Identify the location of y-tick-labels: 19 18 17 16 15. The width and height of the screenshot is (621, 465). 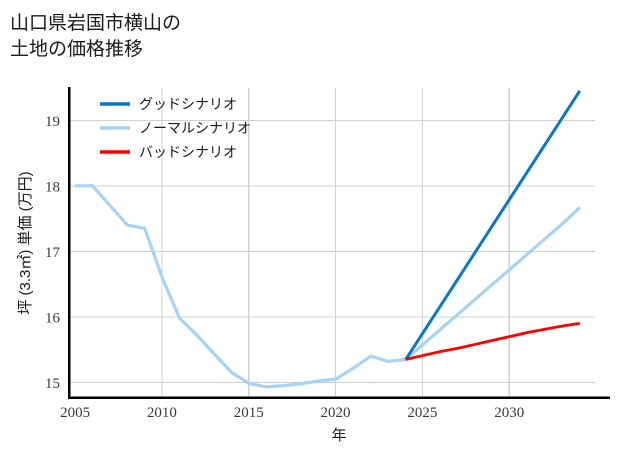
(53, 253).